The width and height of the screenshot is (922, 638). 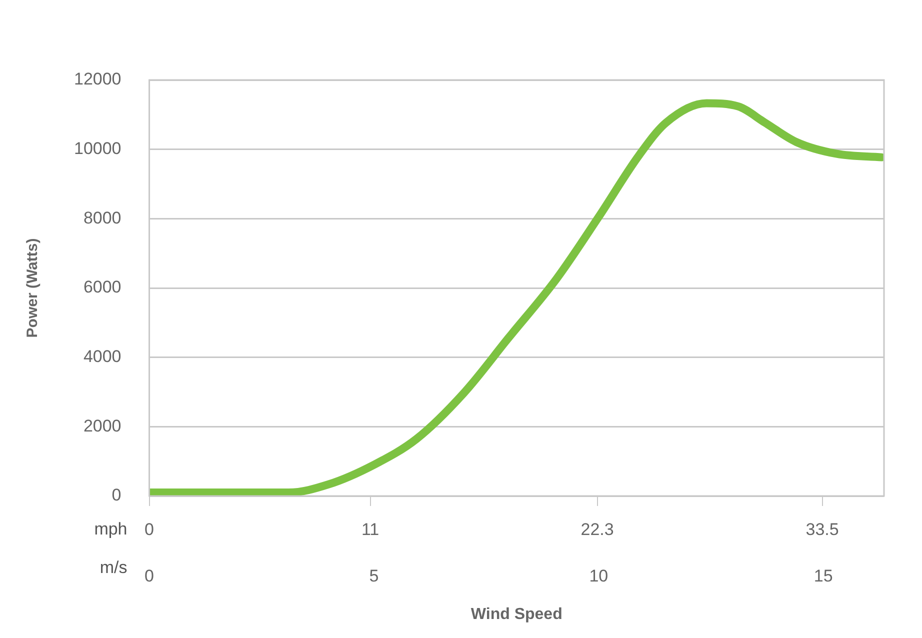 I want to click on y-tick-label: 6000, so click(x=102, y=287).